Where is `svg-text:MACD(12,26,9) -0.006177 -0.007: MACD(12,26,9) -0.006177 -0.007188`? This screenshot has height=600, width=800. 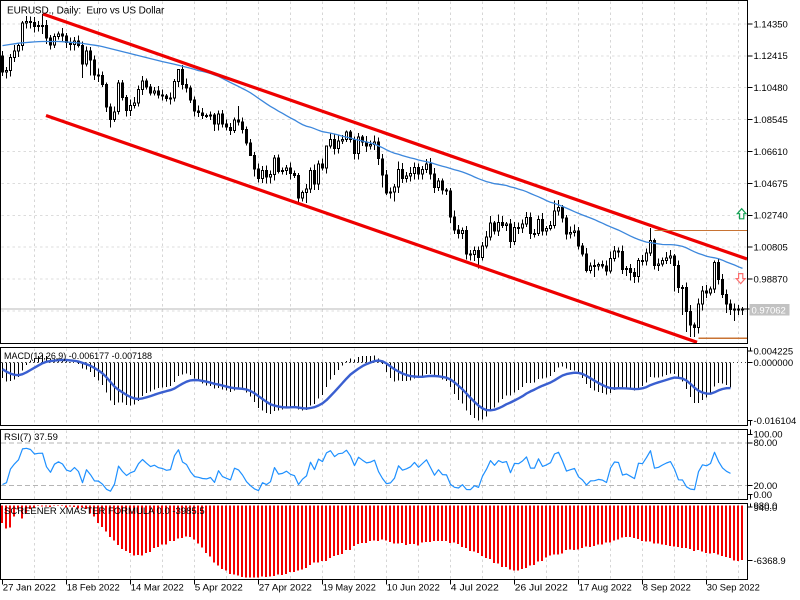 svg-text:MACD(12,26,9) -0.006177 -0.007: MACD(12,26,9) -0.006177 -0.007188 is located at coordinates (78, 356).